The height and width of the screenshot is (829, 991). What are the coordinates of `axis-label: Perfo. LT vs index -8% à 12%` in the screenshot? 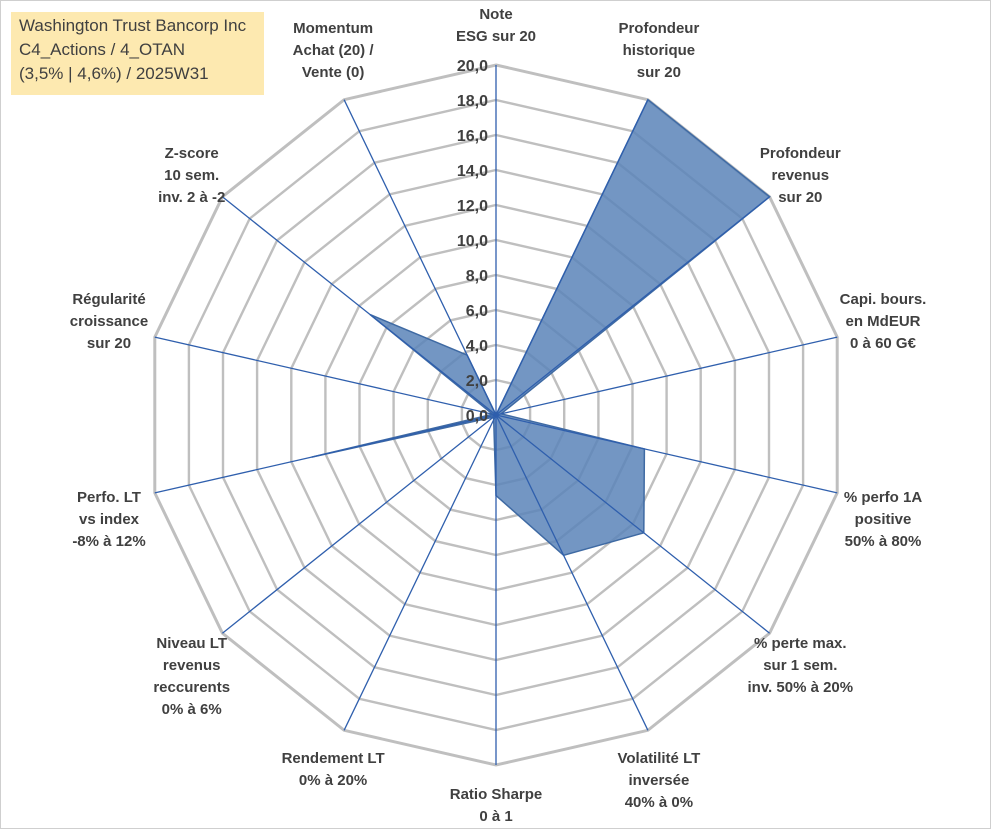 It's located at (108, 519).